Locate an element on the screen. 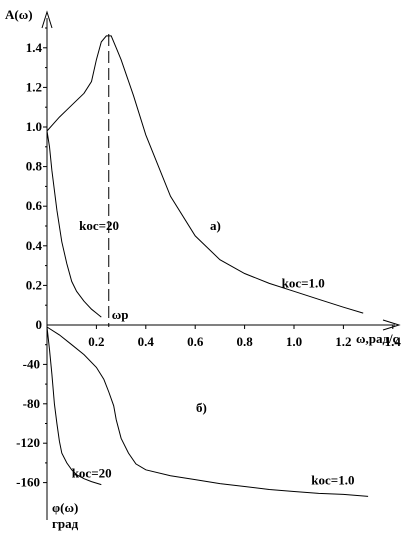 The image size is (409, 535). phase-y-tick-label: -160 is located at coordinates (28, 482).